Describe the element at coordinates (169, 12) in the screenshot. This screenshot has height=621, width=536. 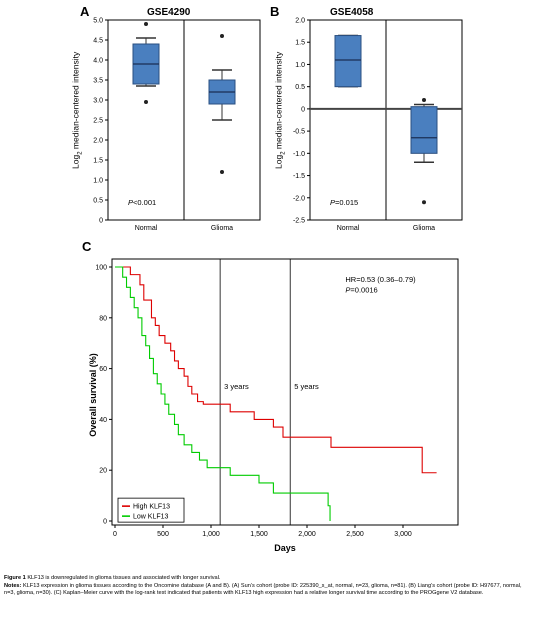
I see `panel-a-title: GSE4290` at that location.